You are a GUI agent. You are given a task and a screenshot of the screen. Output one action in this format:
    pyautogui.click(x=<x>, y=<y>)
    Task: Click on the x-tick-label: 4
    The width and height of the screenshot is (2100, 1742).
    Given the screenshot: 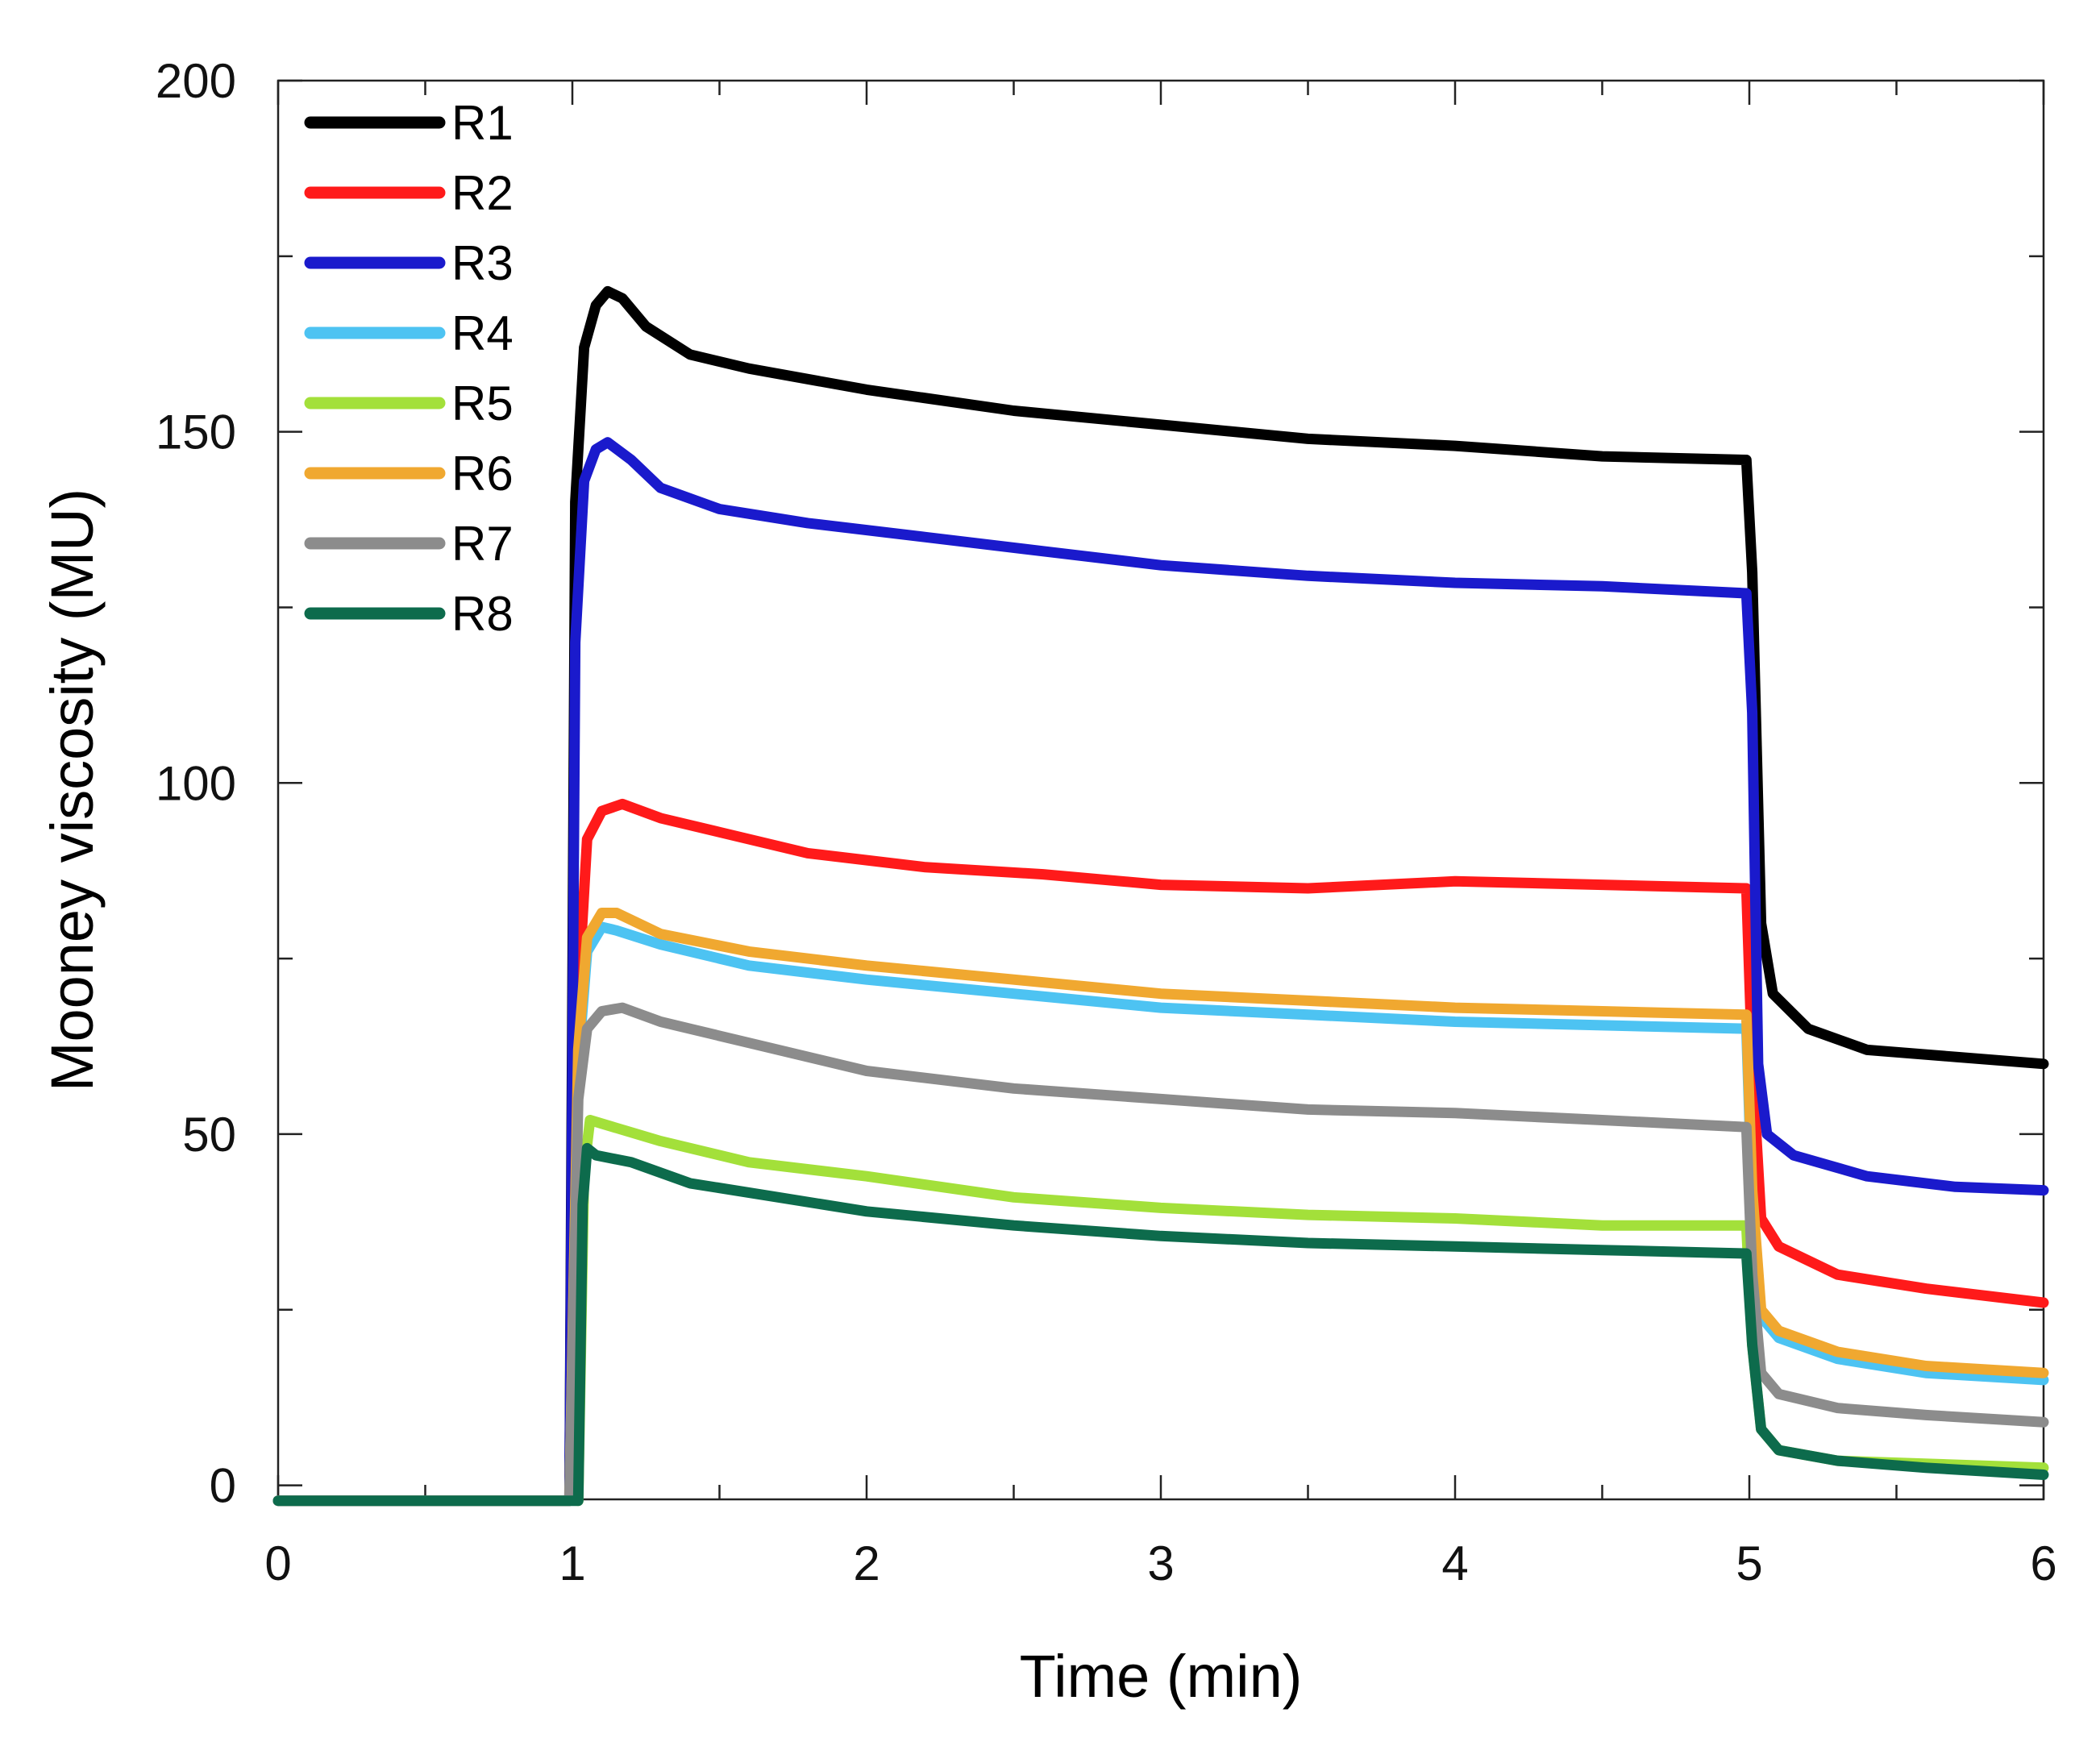 What is the action you would take?
    pyautogui.click(x=1454, y=1563)
    